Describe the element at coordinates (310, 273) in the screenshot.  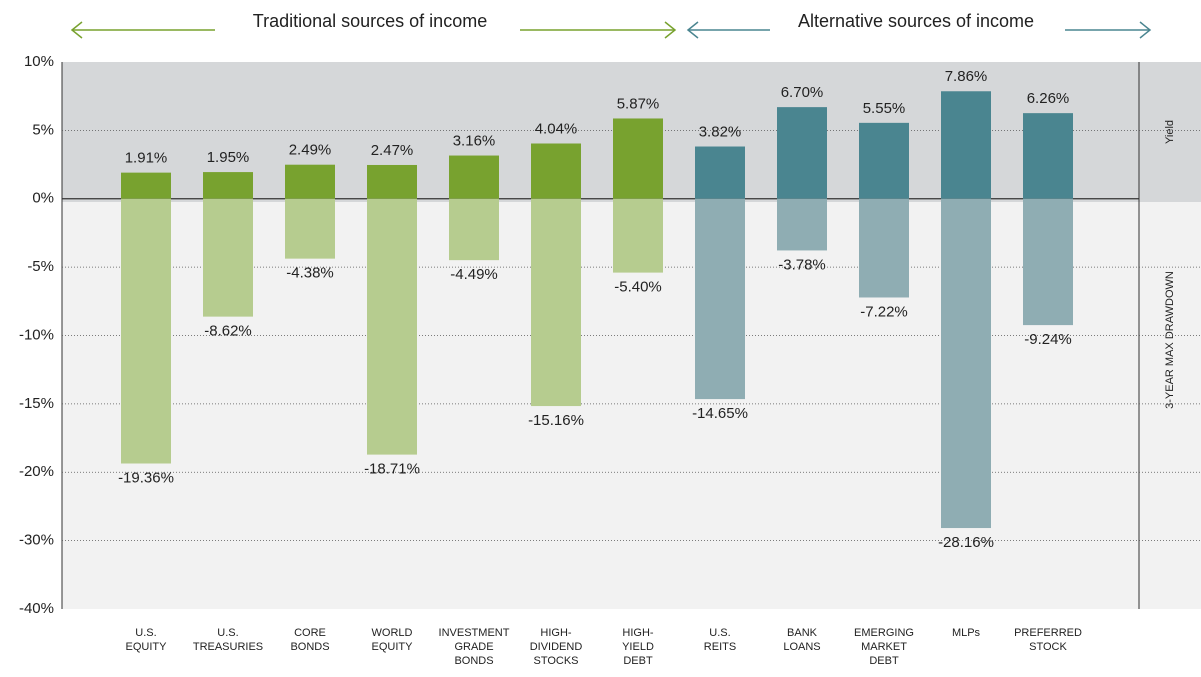
I see `data-label: -4.38%` at that location.